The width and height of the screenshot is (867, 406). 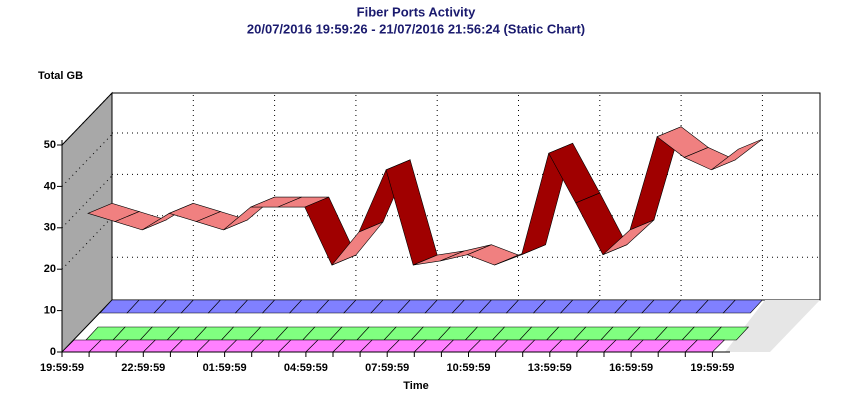 What do you see at coordinates (631, 368) in the screenshot?
I see `x-tick-label: 16:59:59` at bounding box center [631, 368].